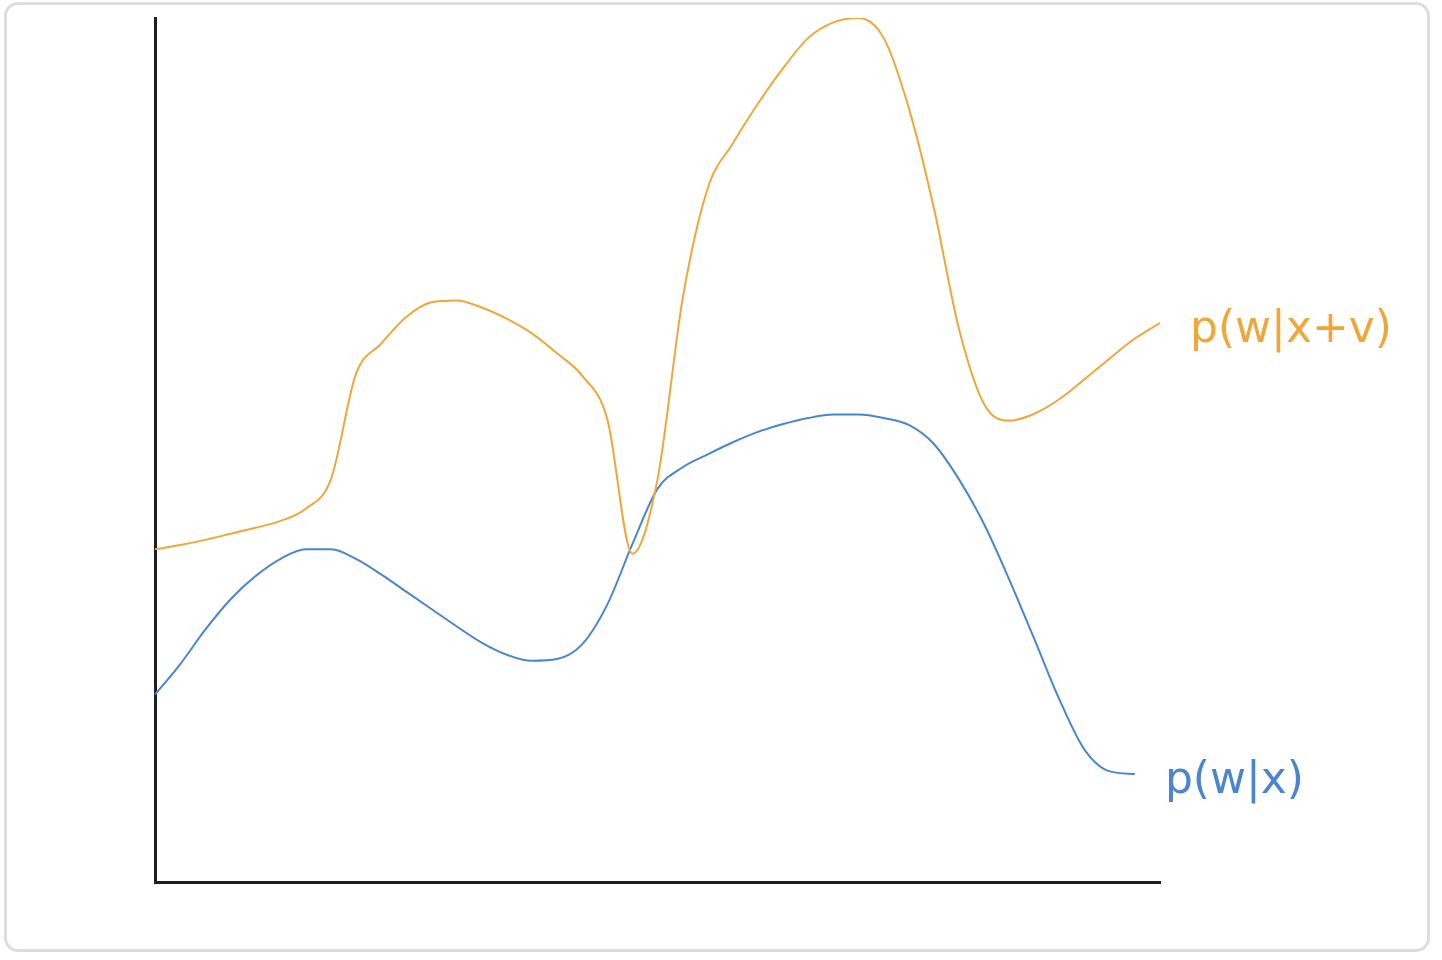 The image size is (1442, 960). What do you see at coordinates (1234, 778) in the screenshot?
I see `series-label: p(w|x)` at bounding box center [1234, 778].